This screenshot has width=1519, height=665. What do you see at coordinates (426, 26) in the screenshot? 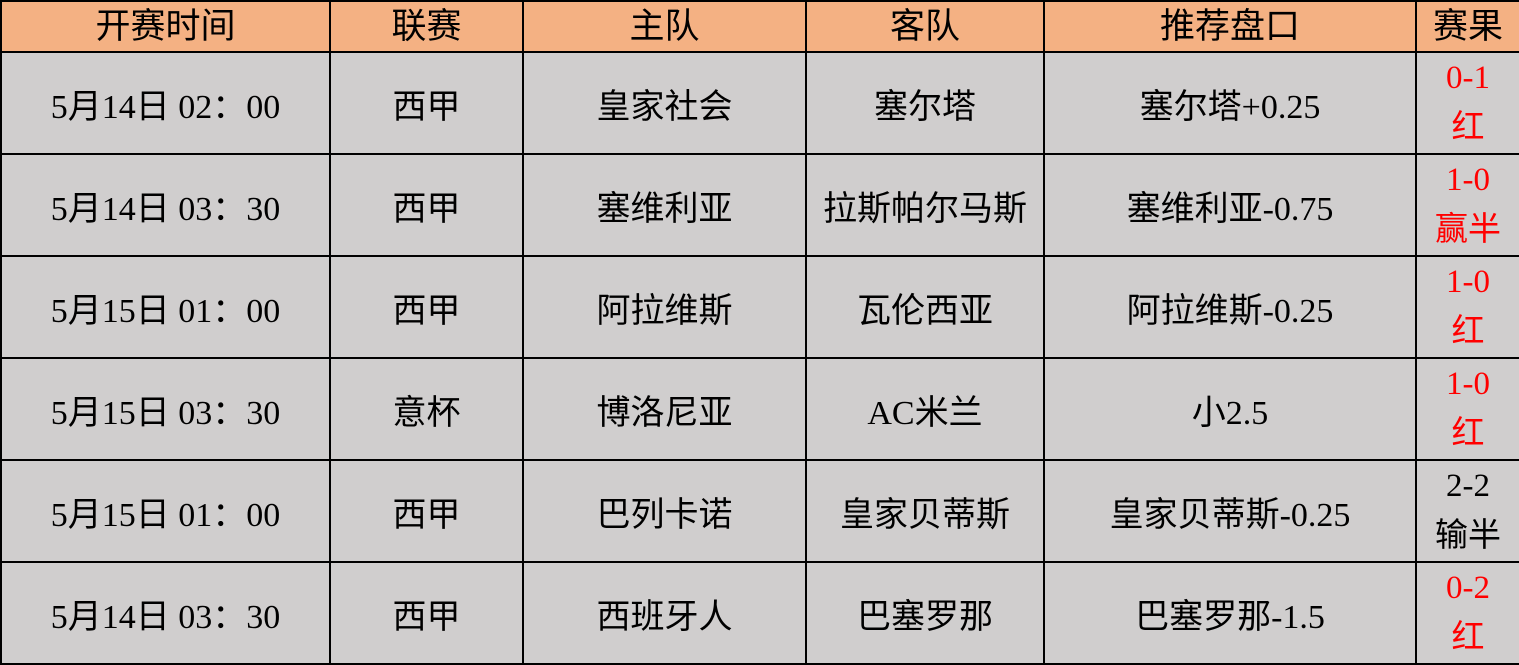
I see `header-league: 联赛` at bounding box center [426, 26].